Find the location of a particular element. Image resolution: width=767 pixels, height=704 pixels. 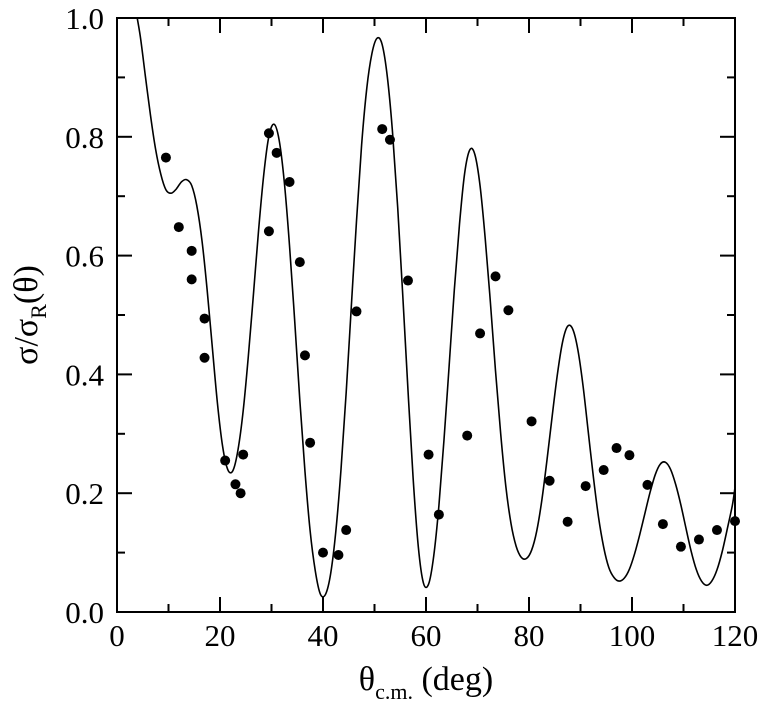

y-tick-label: 0.8 is located at coordinates (84, 137).